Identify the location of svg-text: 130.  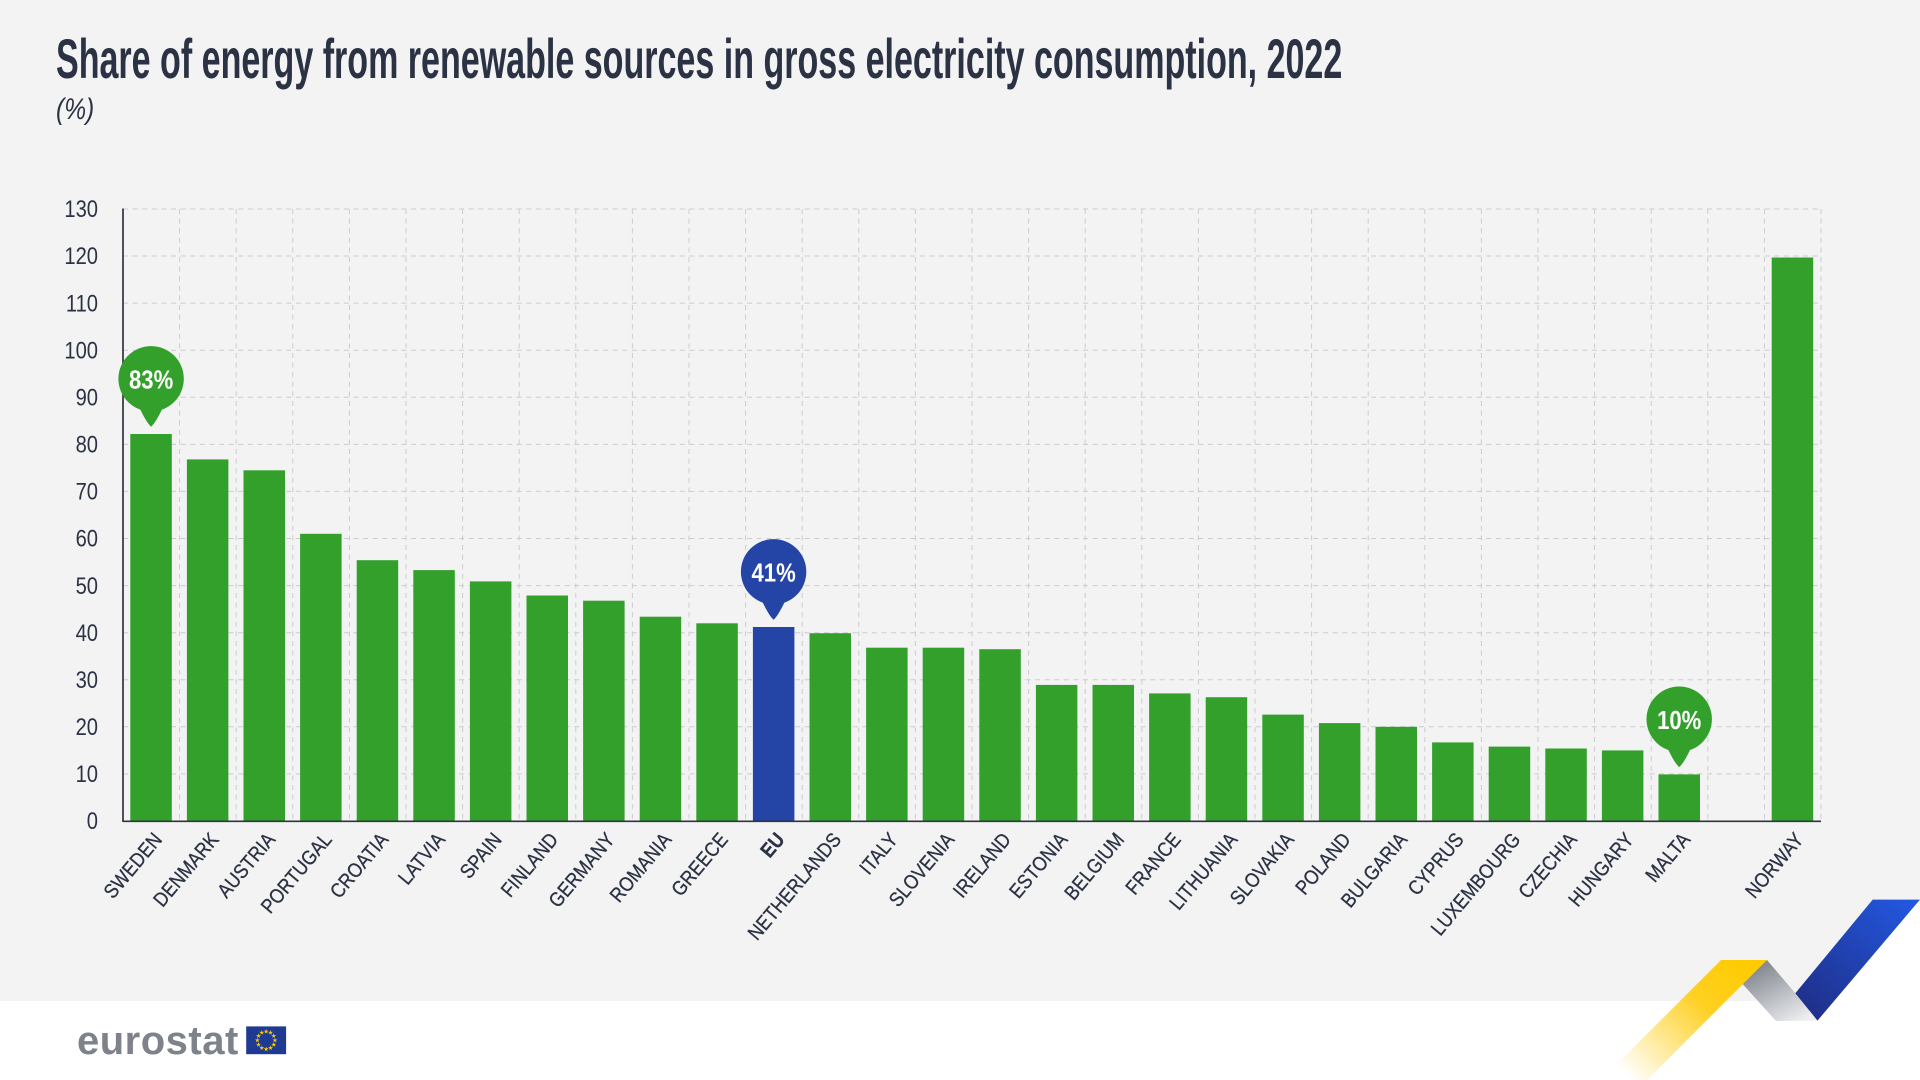
(81, 209).